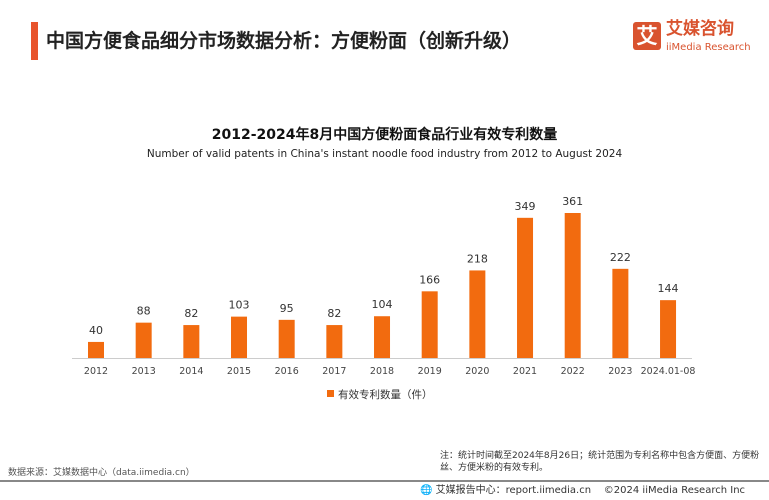 The image size is (769, 500). Describe the element at coordinates (525, 287) in the screenshot. I see `bar-2021` at that location.